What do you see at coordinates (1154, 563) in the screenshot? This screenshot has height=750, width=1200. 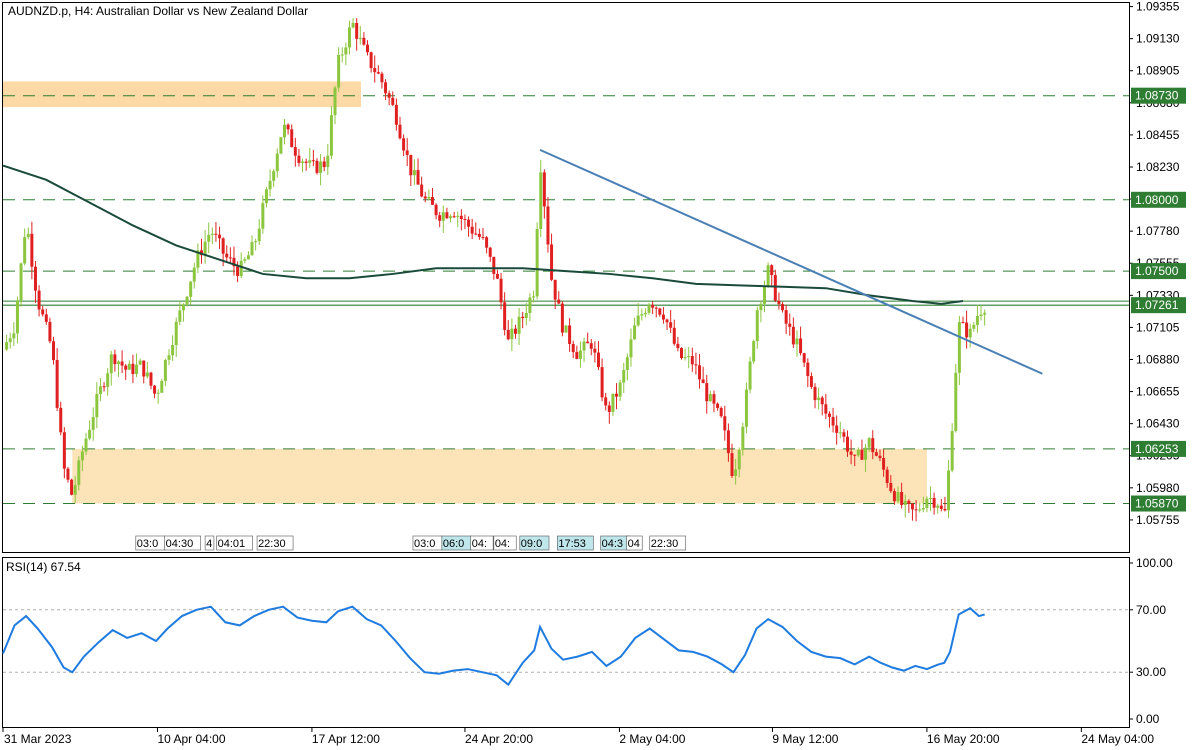 I see `rsi-tick-label: 100.00` at bounding box center [1154, 563].